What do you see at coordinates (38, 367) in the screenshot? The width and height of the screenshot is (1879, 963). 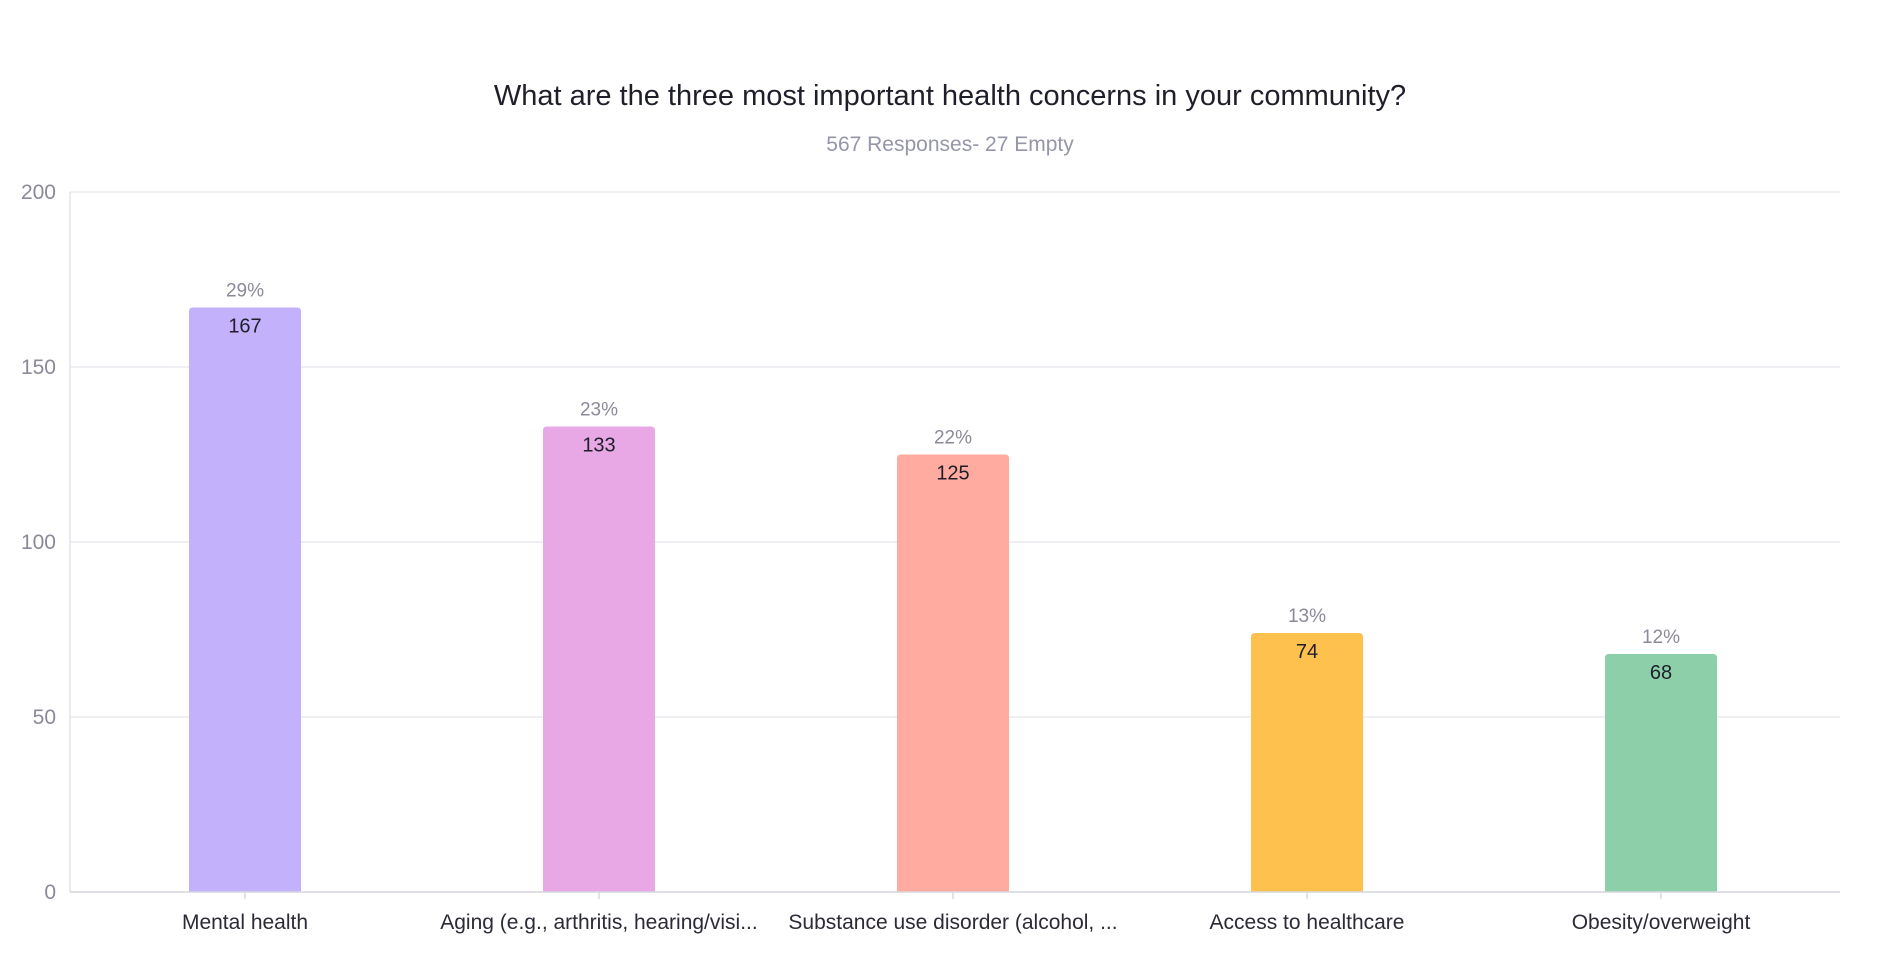 I see `y-tick-label: 150` at bounding box center [38, 367].